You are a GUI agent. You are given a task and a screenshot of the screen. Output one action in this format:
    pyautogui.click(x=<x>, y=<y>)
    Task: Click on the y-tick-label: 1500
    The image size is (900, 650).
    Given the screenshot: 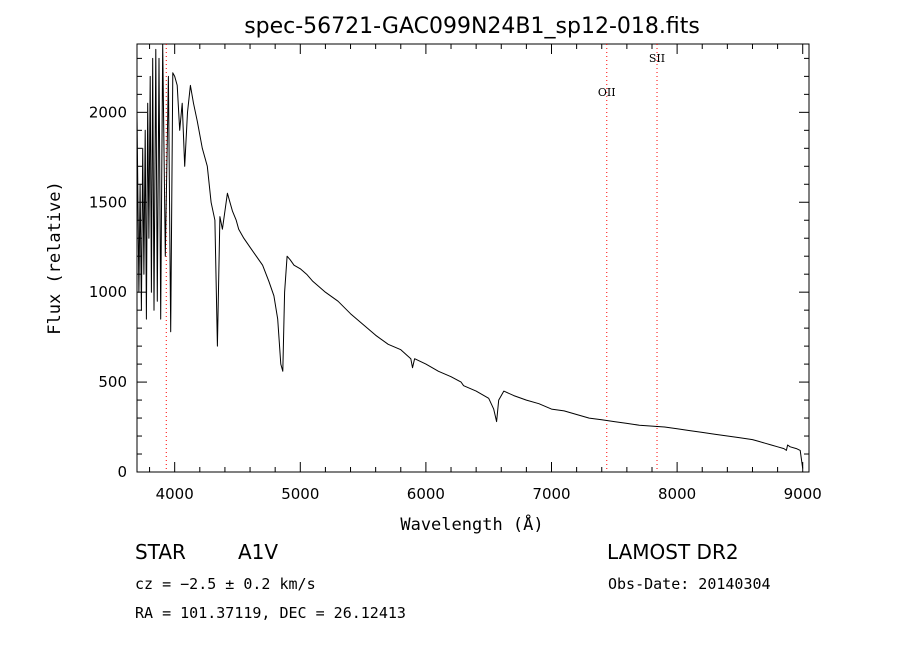 What is the action you would take?
    pyautogui.click(x=108, y=202)
    